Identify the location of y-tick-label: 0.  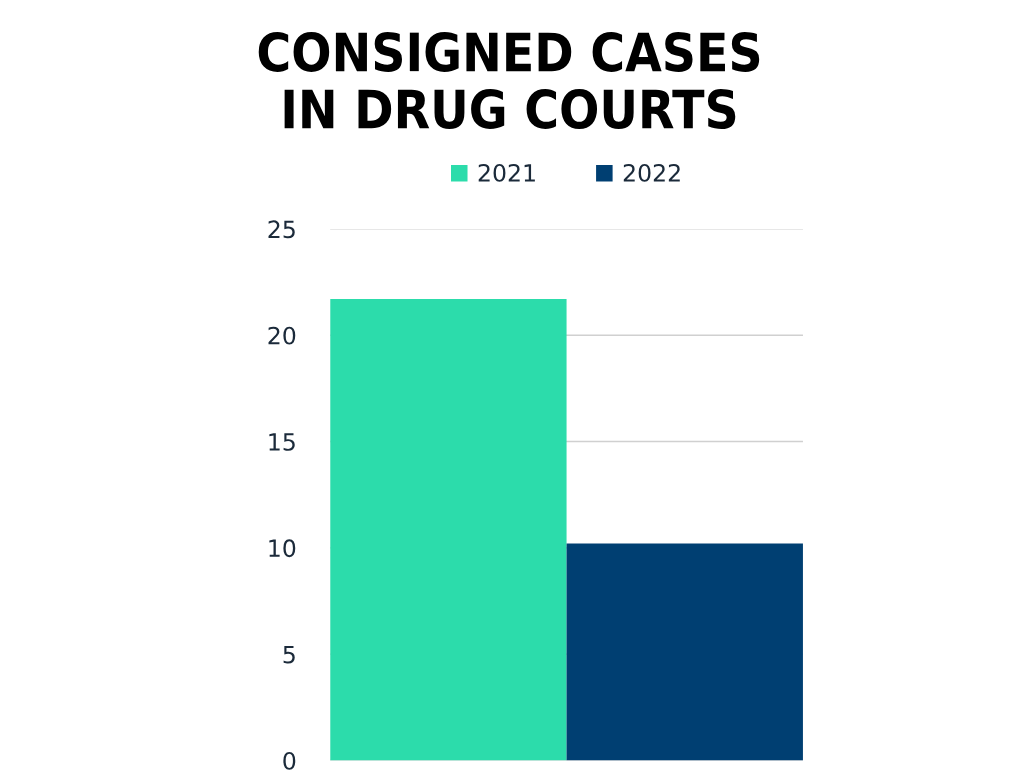
(289, 760).